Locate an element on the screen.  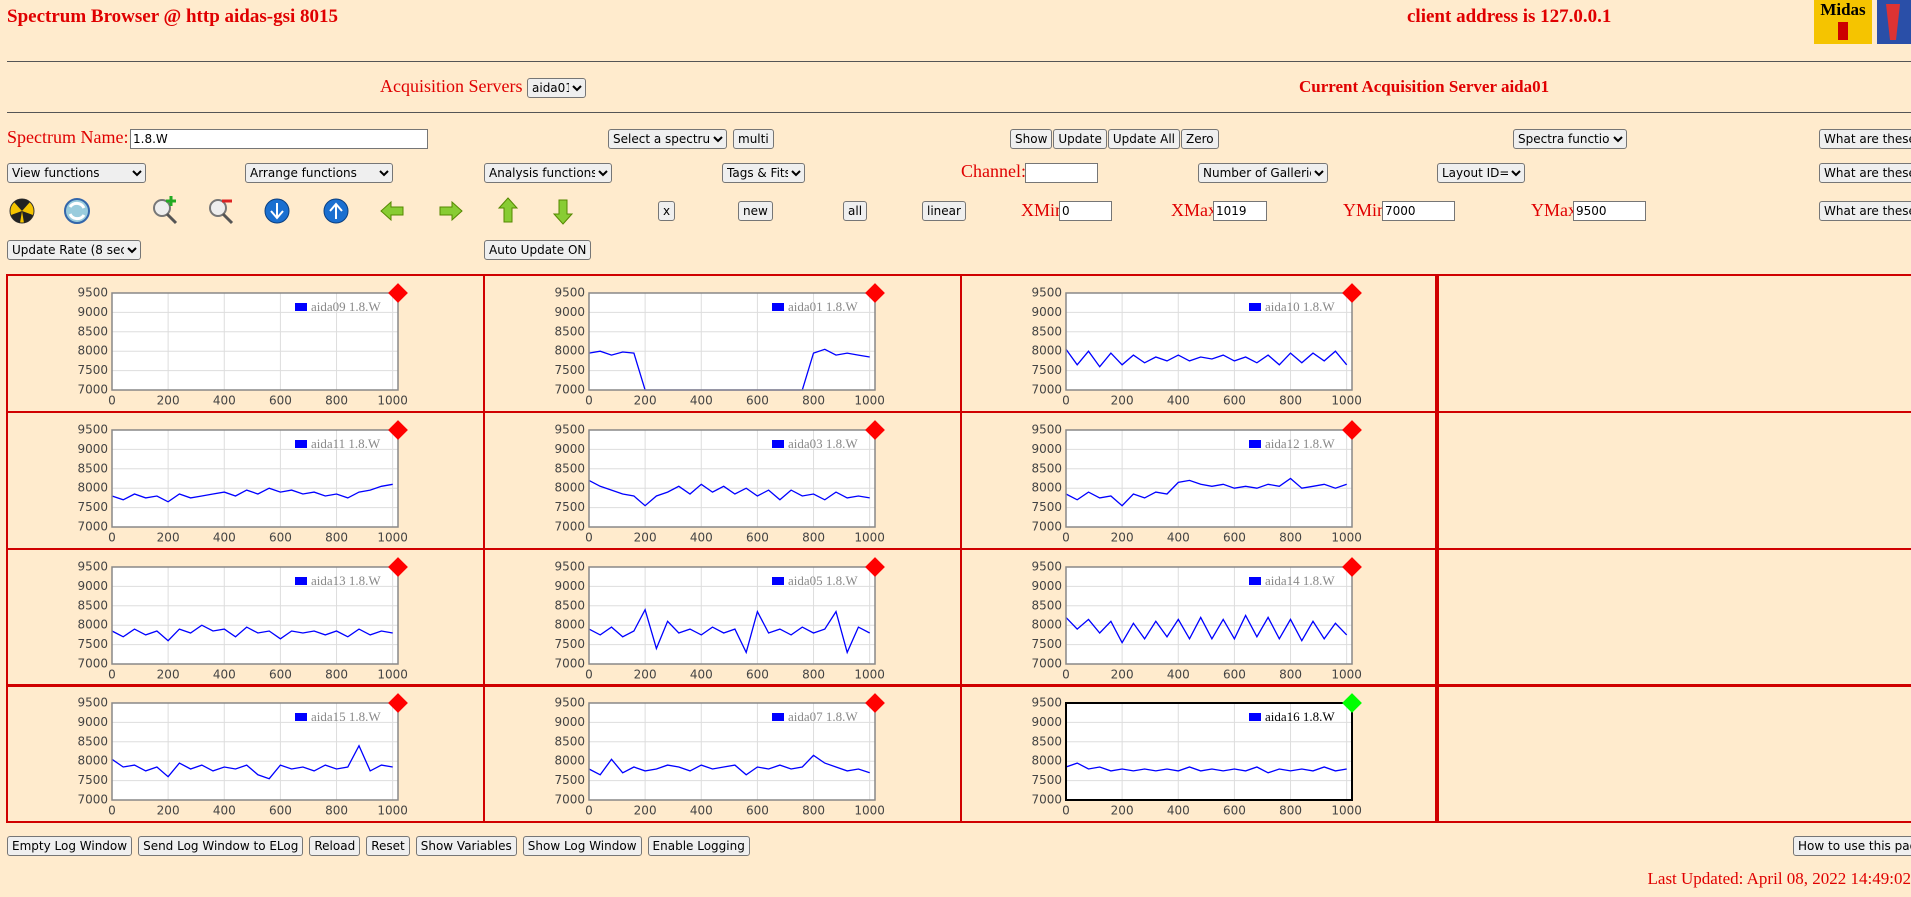
analysis-functions-select: Analysis functions is located at coordinates (548, 173).